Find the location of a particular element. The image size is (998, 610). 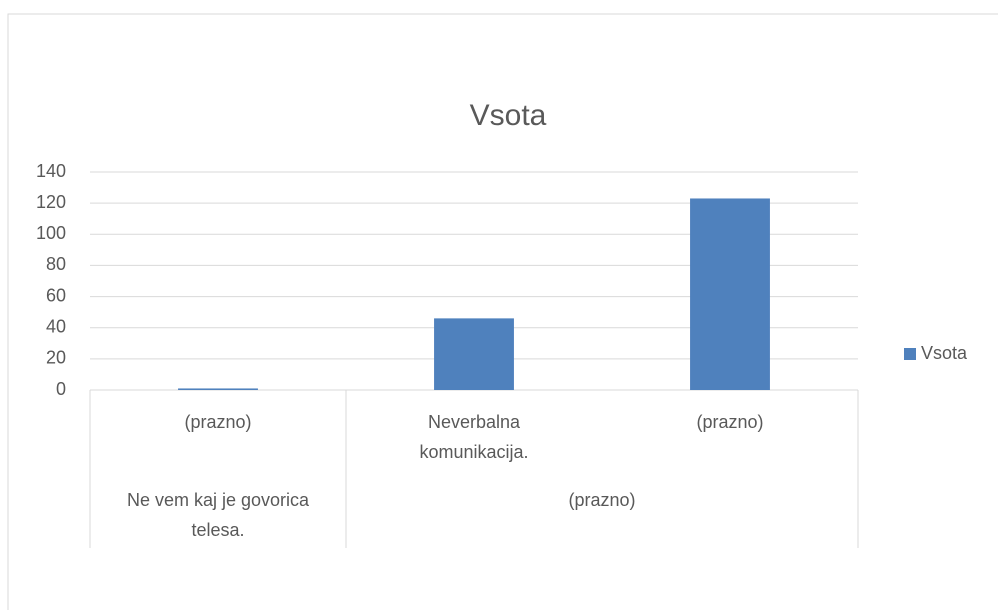

y-tick-label: 100 is located at coordinates (51, 233).